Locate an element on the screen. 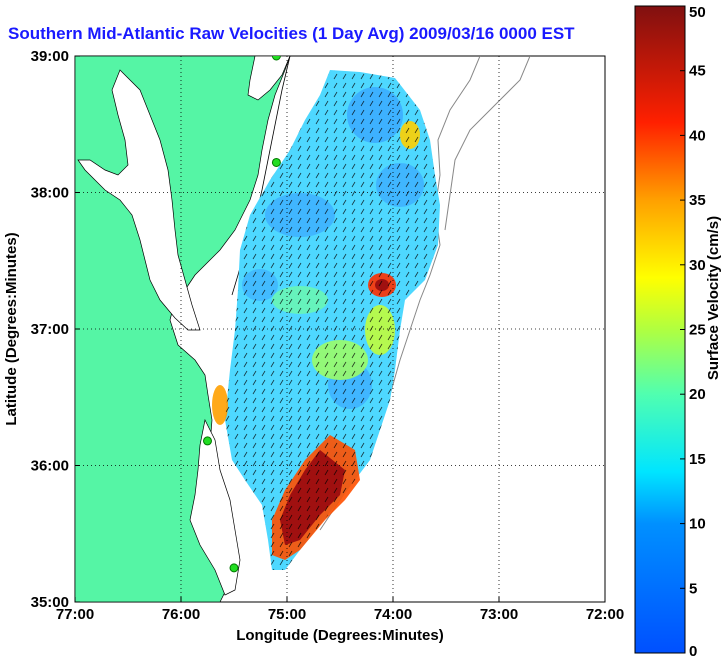  colorbar-tick-label: 45 is located at coordinates (697, 71).